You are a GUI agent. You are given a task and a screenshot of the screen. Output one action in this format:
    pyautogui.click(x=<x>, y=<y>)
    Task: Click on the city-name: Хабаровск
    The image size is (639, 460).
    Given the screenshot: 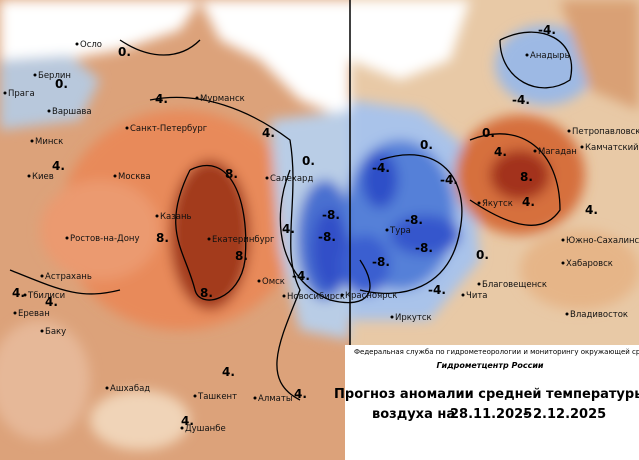 What is the action you would take?
    pyautogui.click(x=589, y=264)
    